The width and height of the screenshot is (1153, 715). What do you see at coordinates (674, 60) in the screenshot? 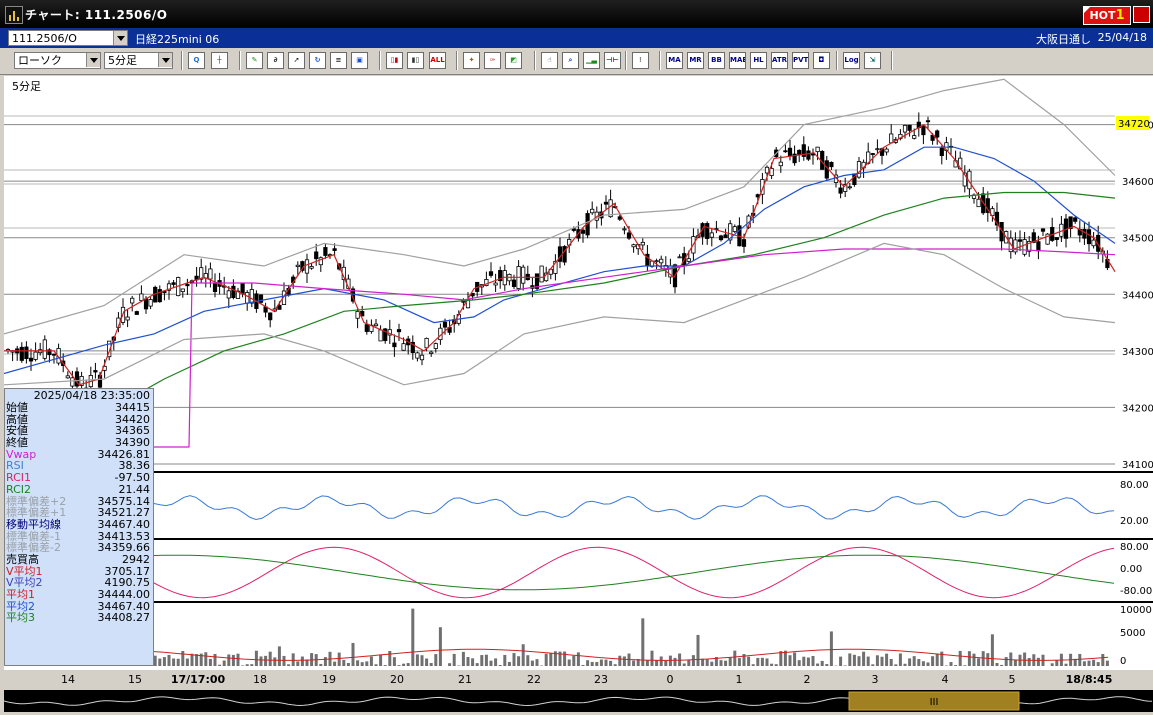
I see `ma-chart-icon: MA` at bounding box center [674, 60].